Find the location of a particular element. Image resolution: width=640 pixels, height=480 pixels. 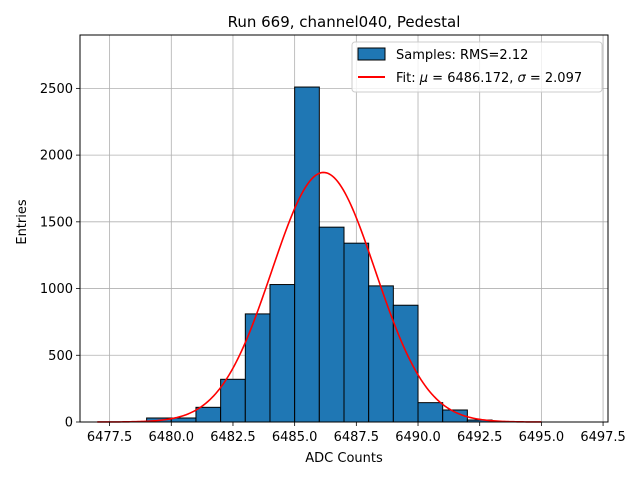

y-tick-label: 500 is located at coordinates (60, 356).